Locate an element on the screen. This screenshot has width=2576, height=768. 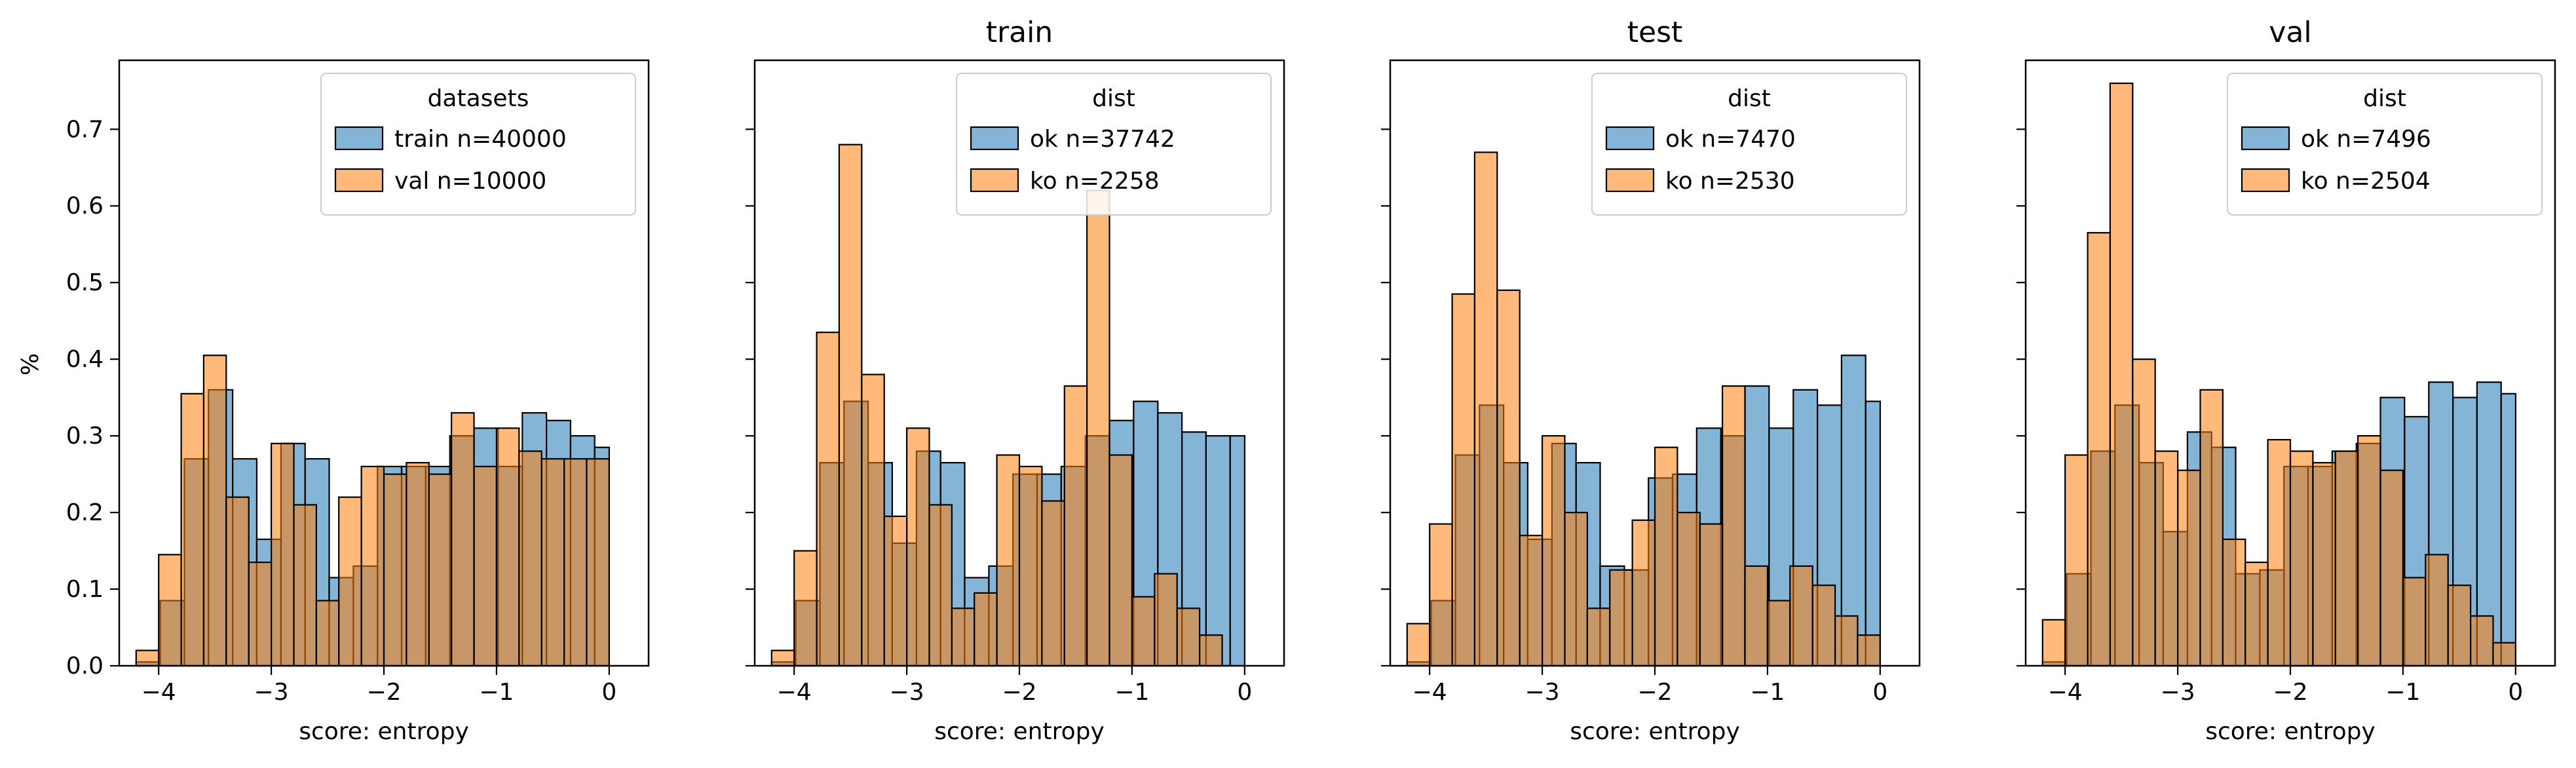
y-tick-label: 0.7 is located at coordinates (85, 129).